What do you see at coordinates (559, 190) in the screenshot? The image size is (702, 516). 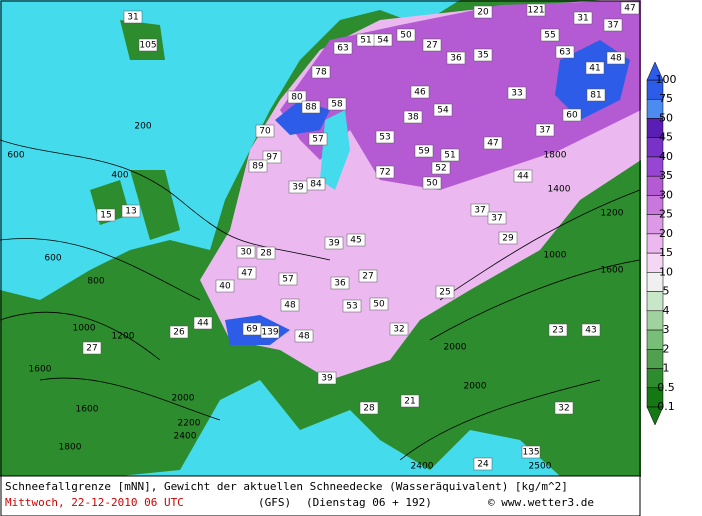 I see `contour-label: 1400` at bounding box center [559, 190].